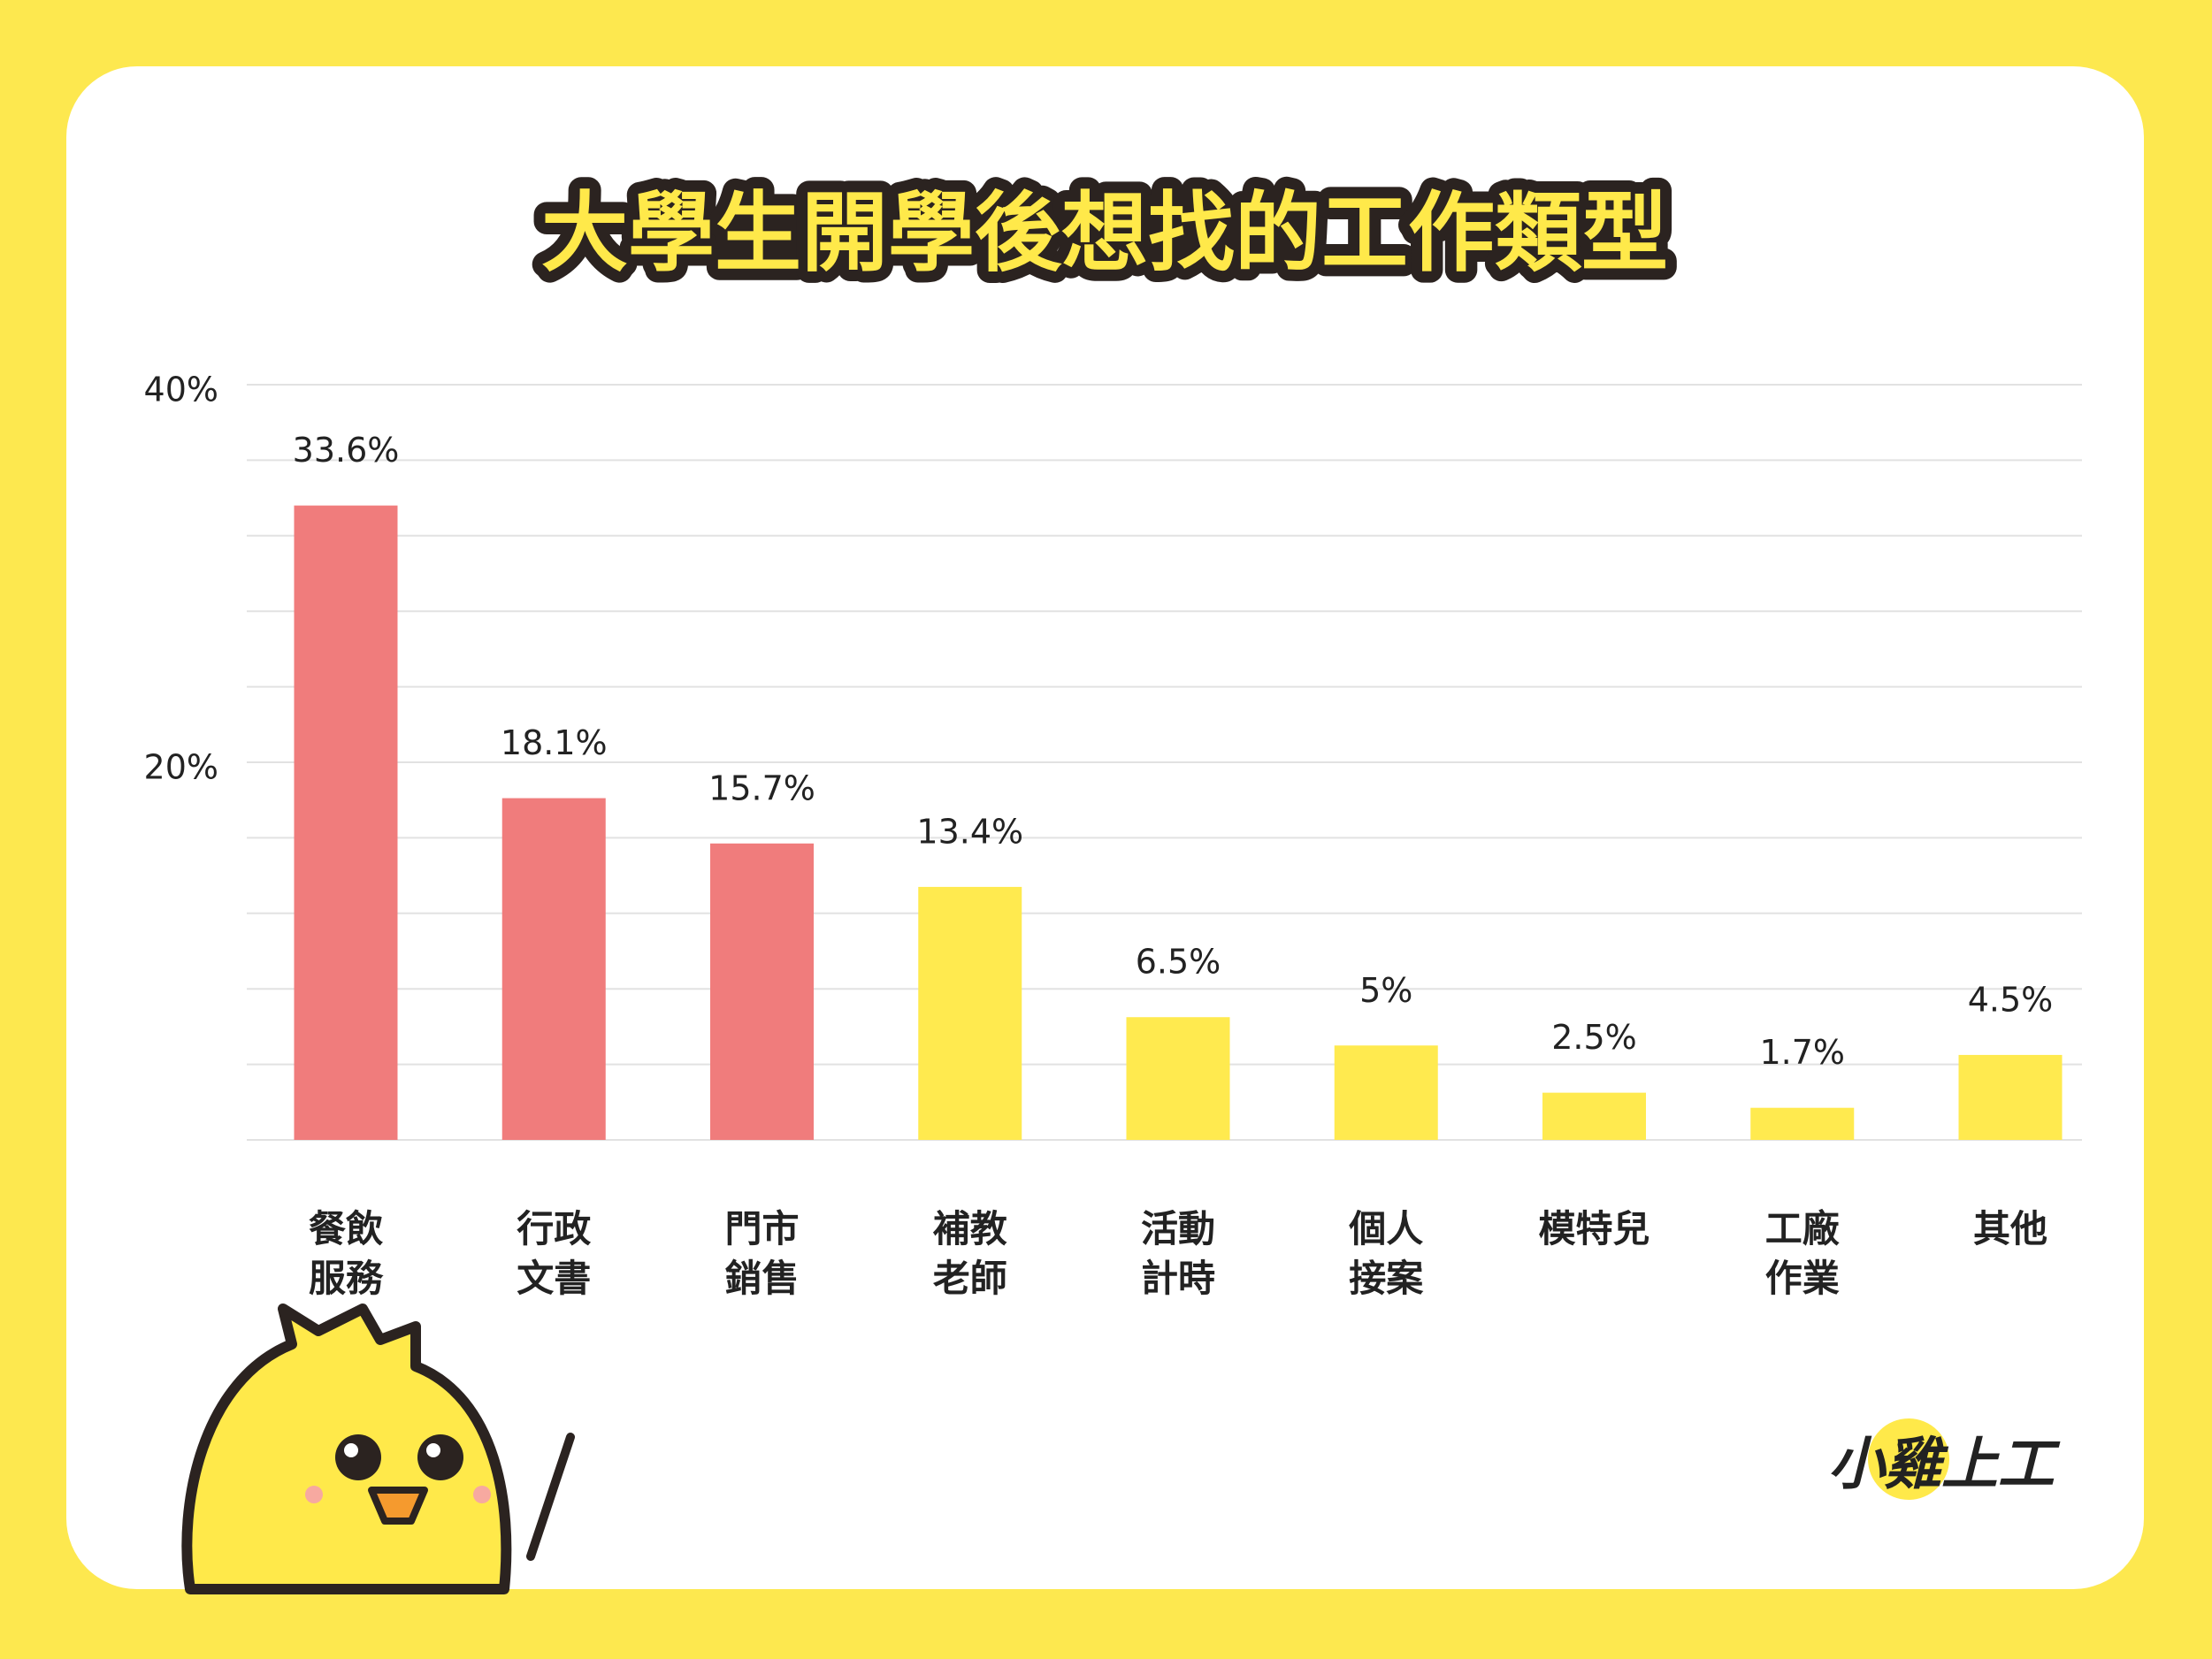 The height and width of the screenshot is (1659, 2212). Describe the element at coordinates (2011, 999) in the screenshot. I see `value-label: 4.5%` at that location.